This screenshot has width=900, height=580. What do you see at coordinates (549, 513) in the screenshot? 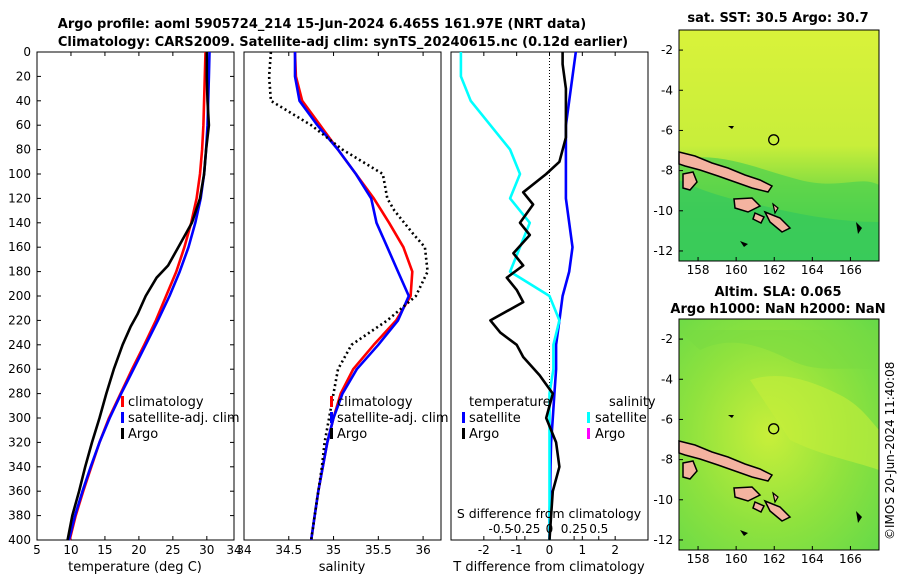
I see `s-difference-xlabel: S difference from climatology` at bounding box center [549, 513].